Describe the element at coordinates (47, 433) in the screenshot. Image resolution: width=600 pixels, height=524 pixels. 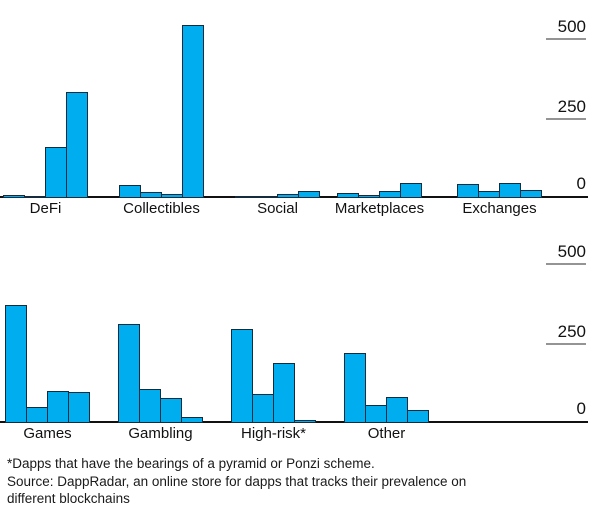
I see `category-label-games: Games` at that location.